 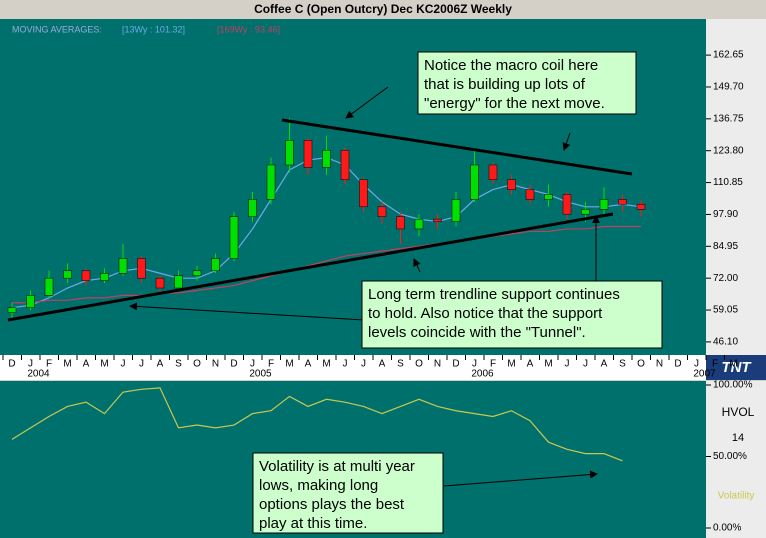 What do you see at coordinates (733, 385) in the screenshot?
I see `y-tick-label: 100.00%` at bounding box center [733, 385].